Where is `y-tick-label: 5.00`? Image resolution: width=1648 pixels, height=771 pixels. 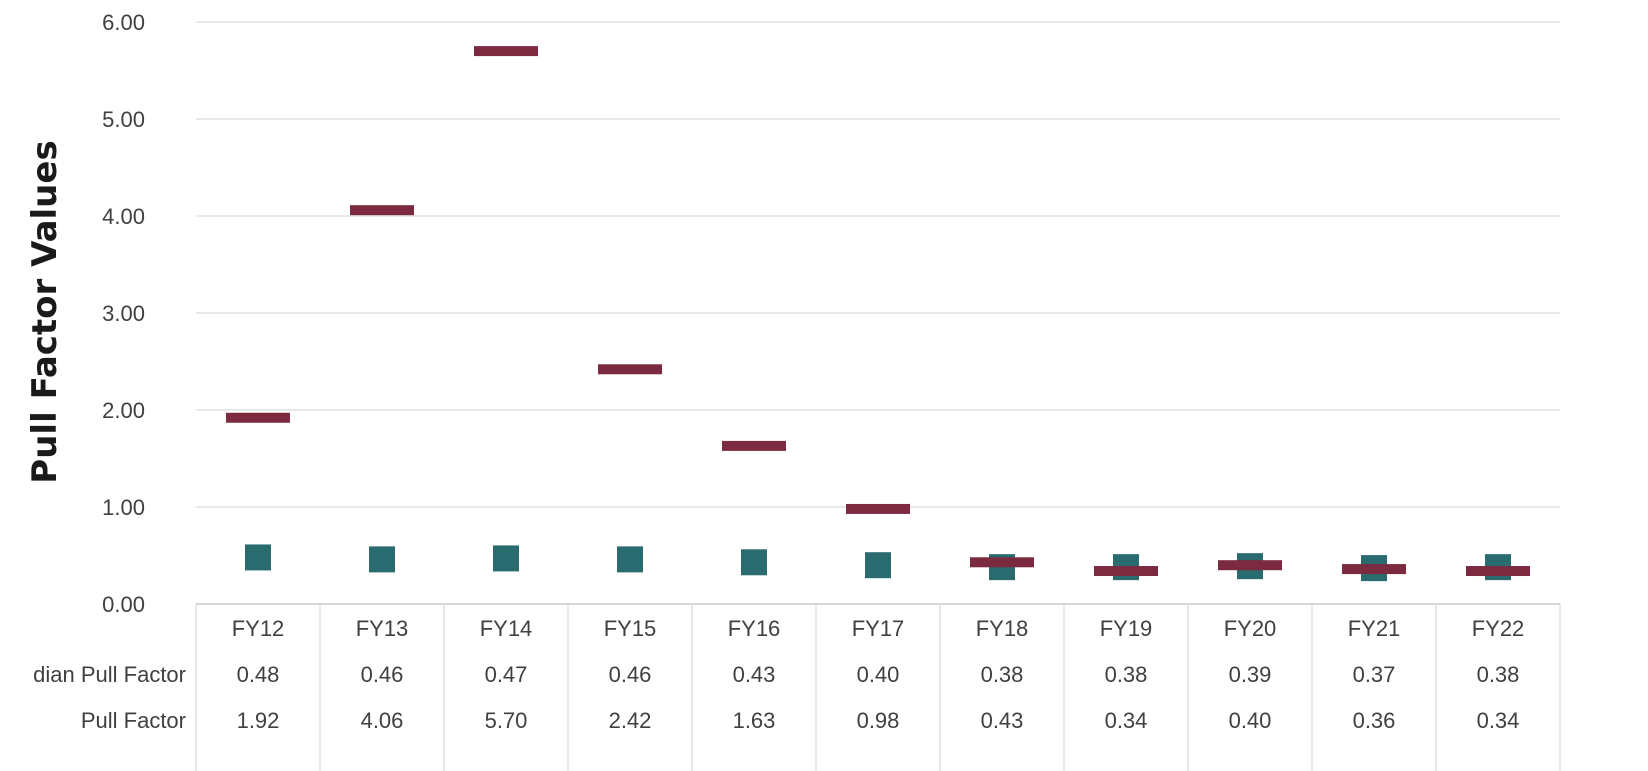
y-tick-label: 5.00 is located at coordinates (123, 119).